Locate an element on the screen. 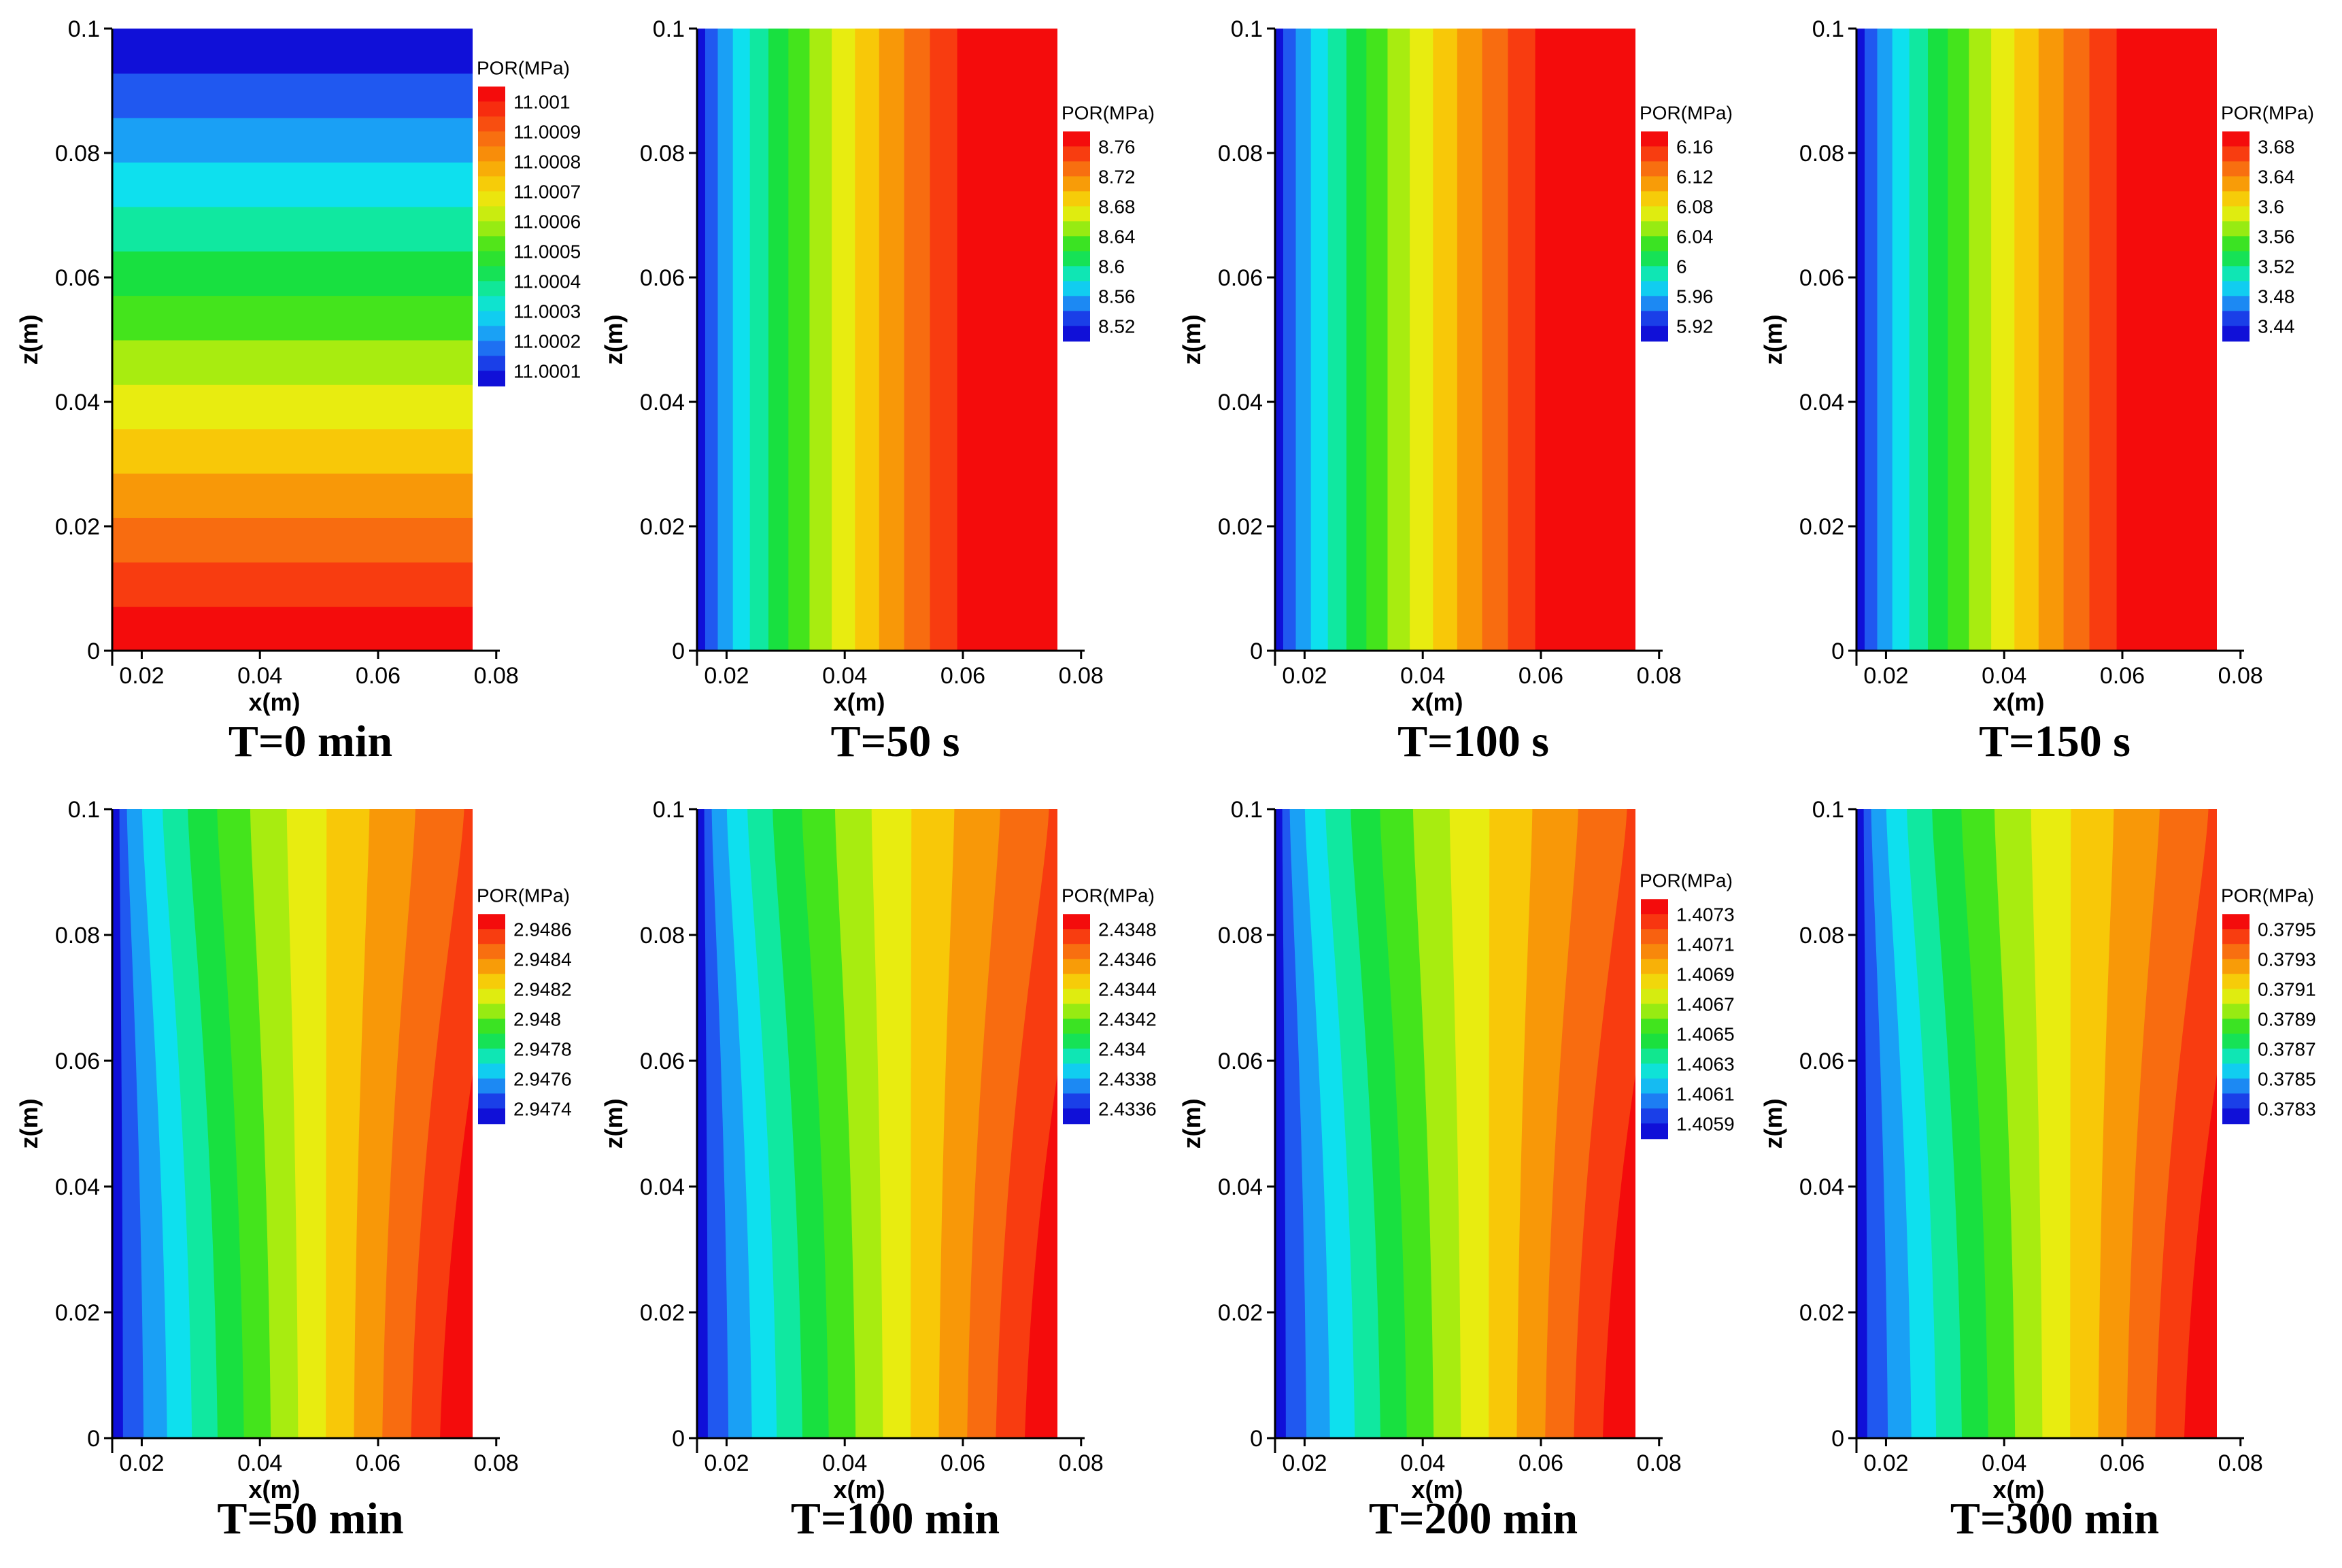 The image size is (2342, 1568). legend-label: 3.44 is located at coordinates (2276, 326).